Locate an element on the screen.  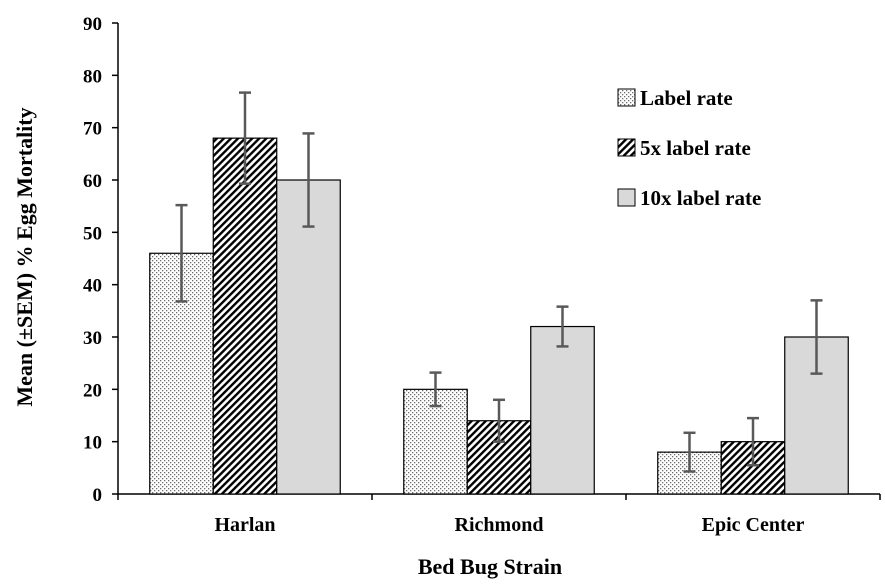
y-tick-label: 30 is located at coordinates (92, 338).